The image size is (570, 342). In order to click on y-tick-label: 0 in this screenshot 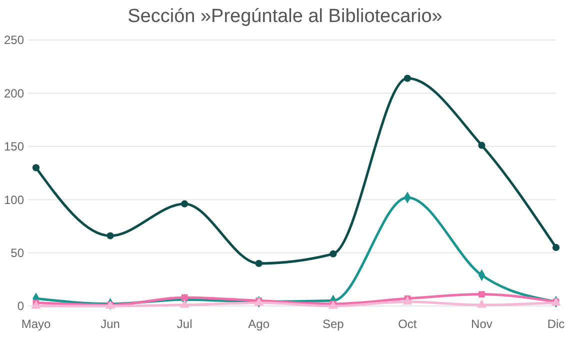, I will do `click(20, 306)`.